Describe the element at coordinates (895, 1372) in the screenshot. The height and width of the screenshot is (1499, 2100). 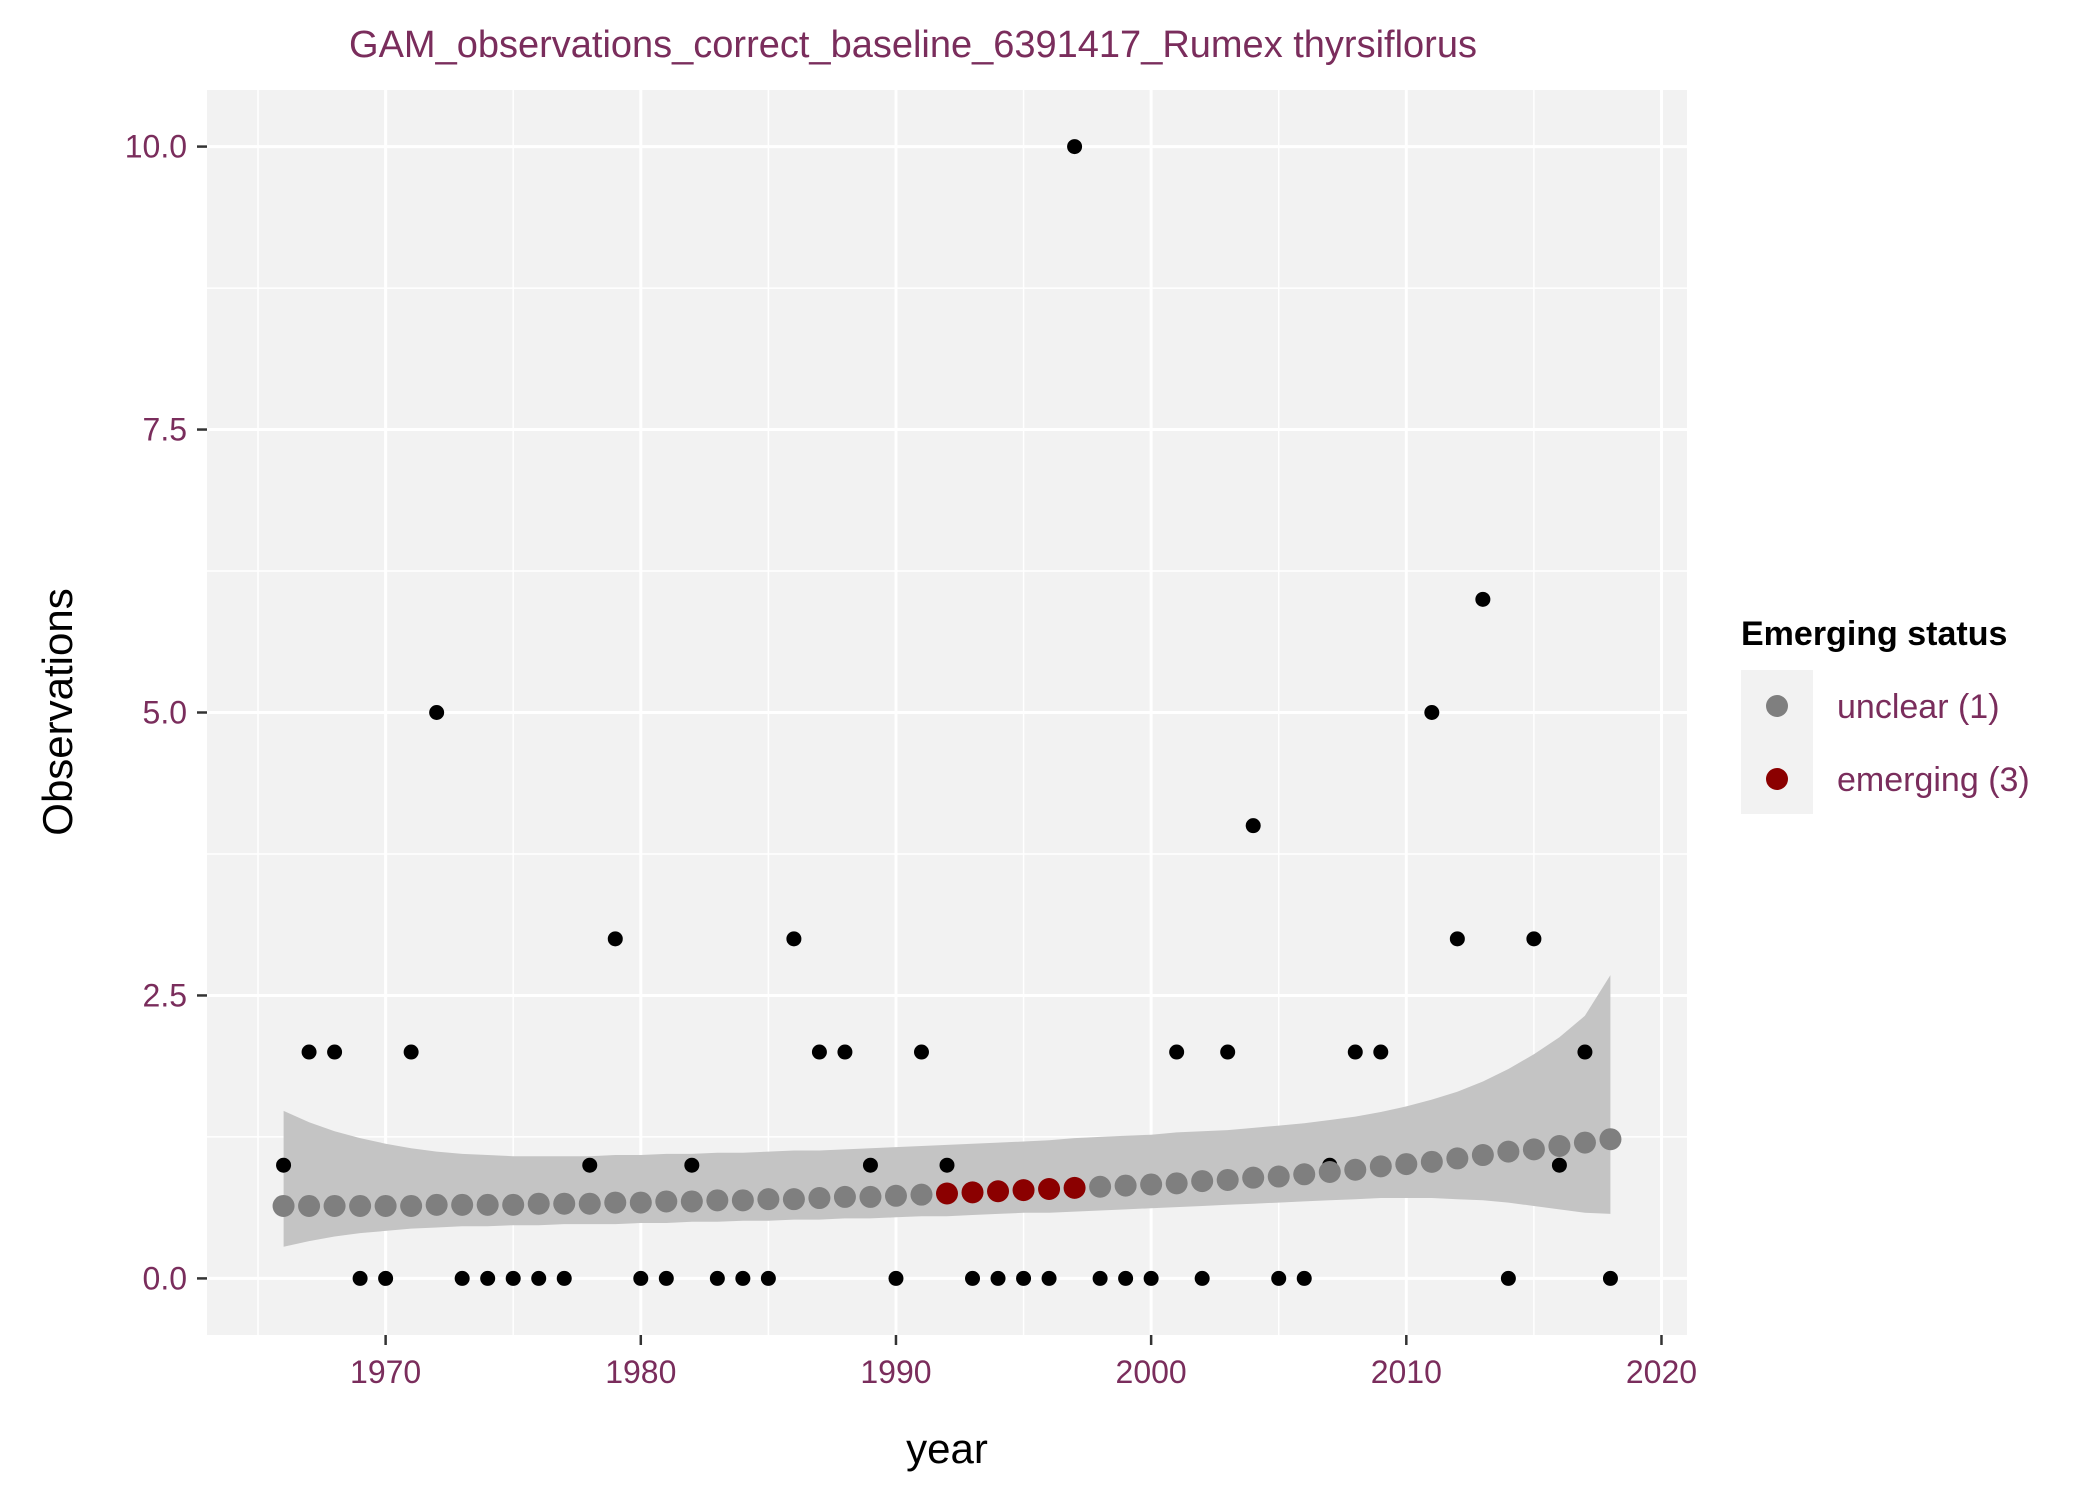
I see `x-tick-label: 1990` at that location.